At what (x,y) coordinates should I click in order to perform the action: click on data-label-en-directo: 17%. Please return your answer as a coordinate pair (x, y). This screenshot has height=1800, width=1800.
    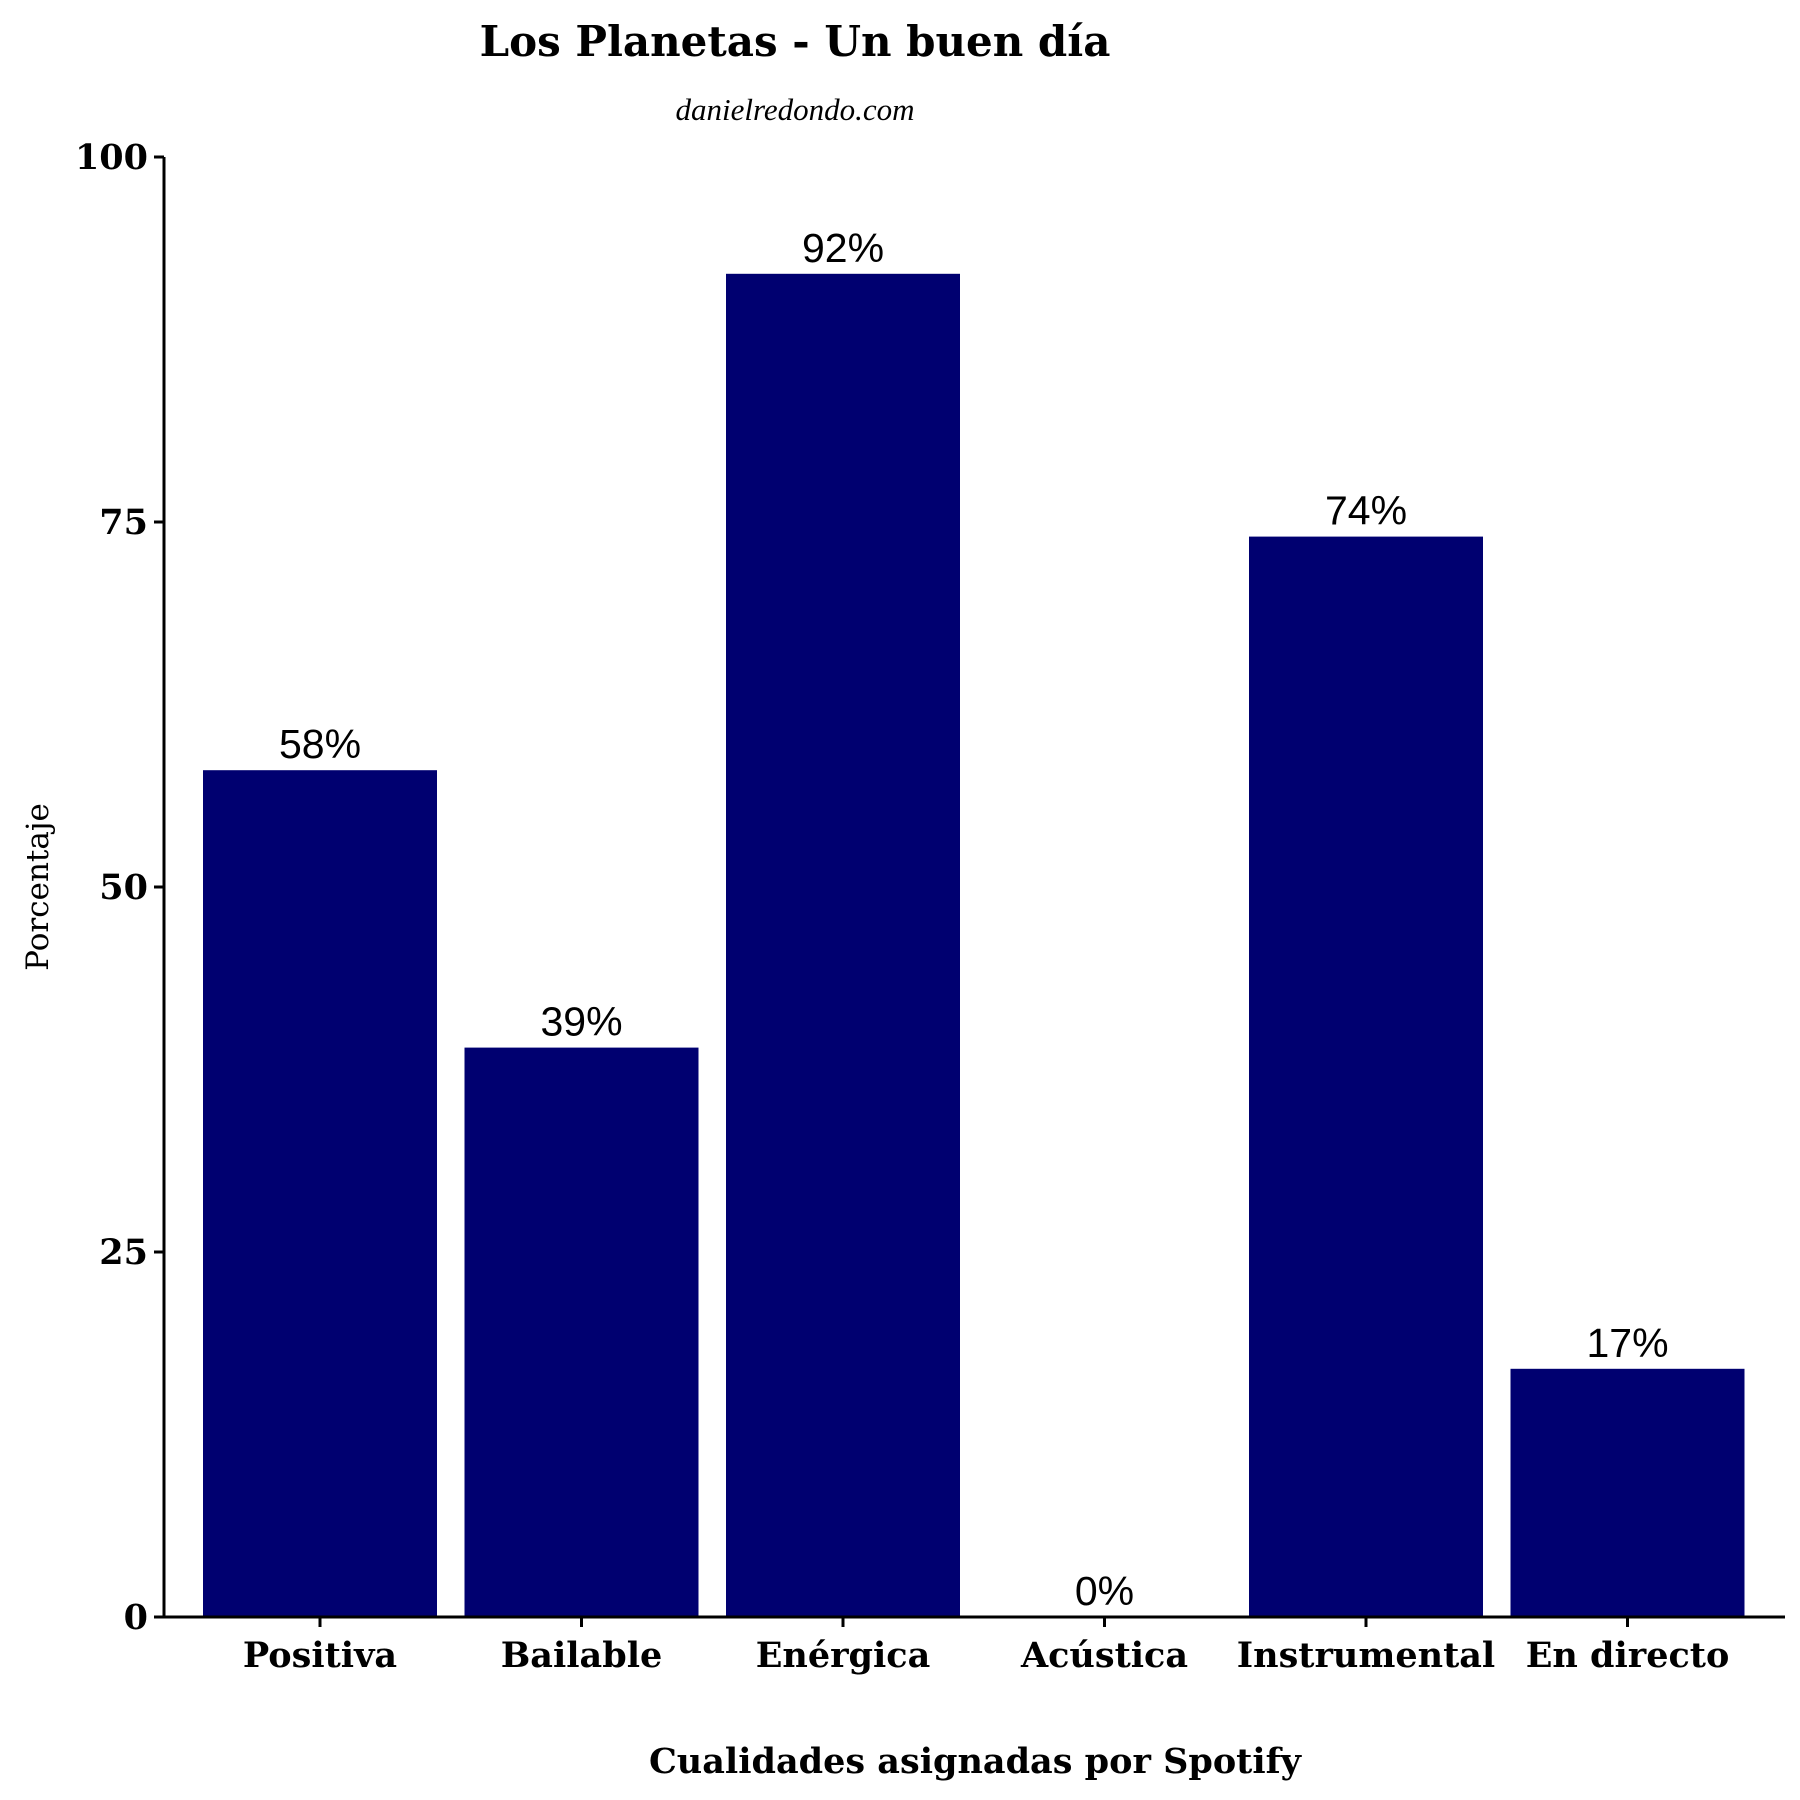
    Looking at the image, I should click on (1627, 1343).